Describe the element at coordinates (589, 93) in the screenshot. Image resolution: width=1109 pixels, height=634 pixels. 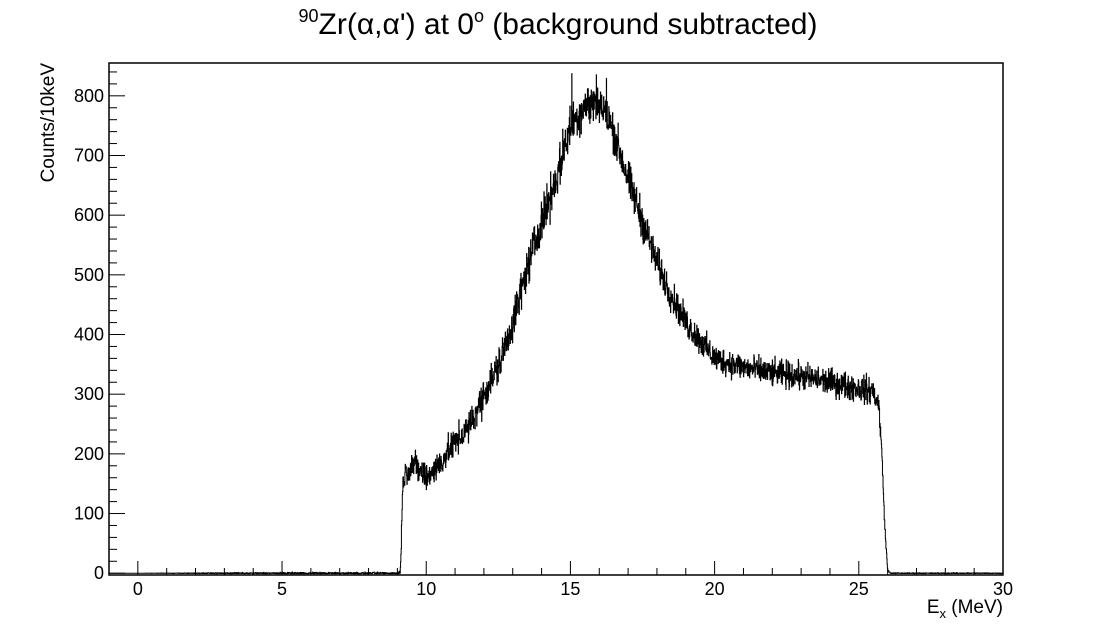
I see `spectrum-peak-points` at that location.